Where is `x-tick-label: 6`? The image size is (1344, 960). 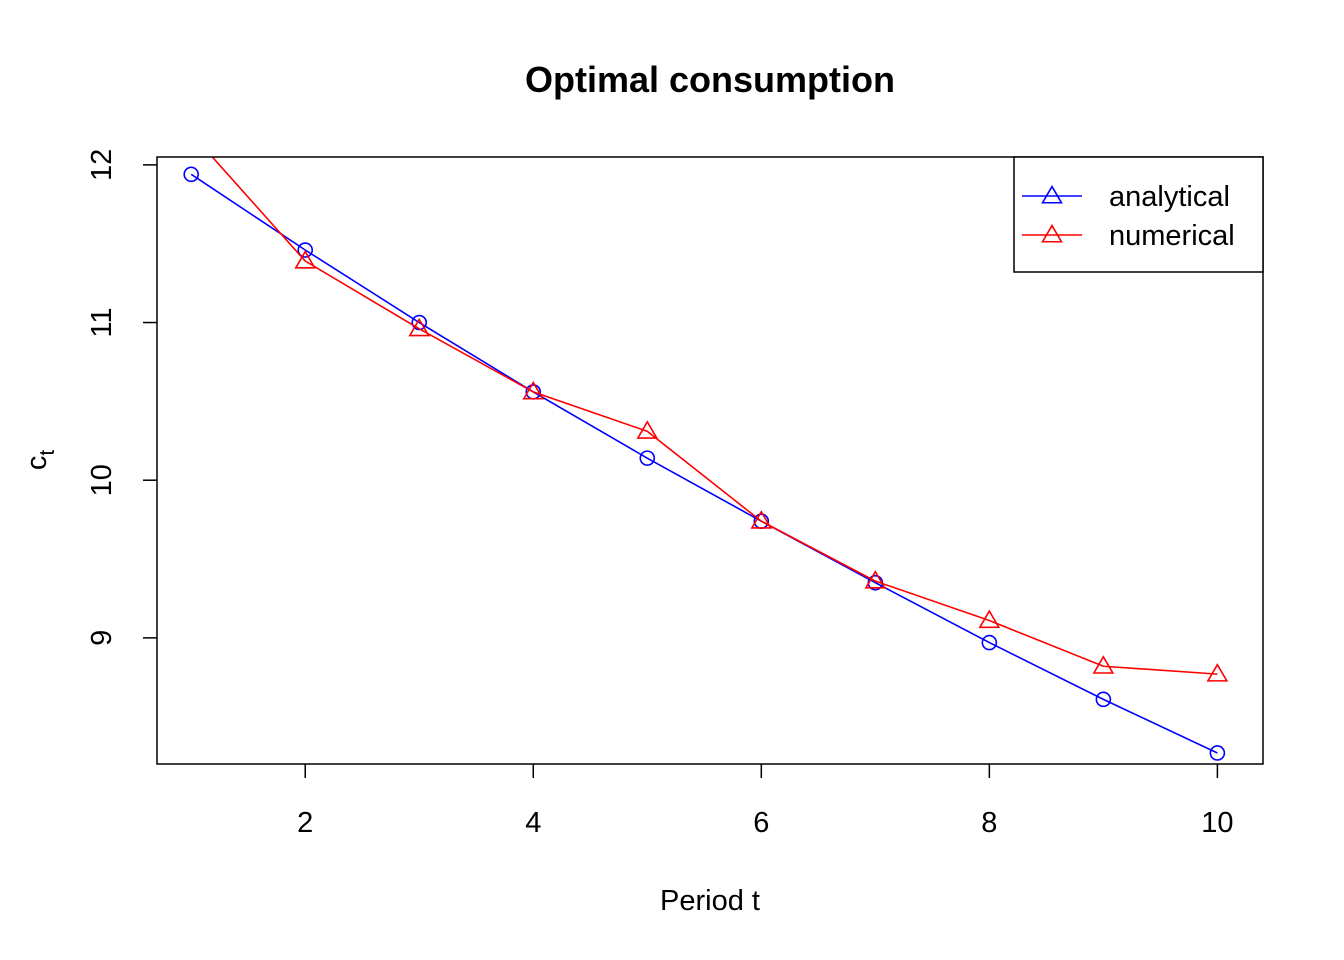 x-tick-label: 6 is located at coordinates (761, 823).